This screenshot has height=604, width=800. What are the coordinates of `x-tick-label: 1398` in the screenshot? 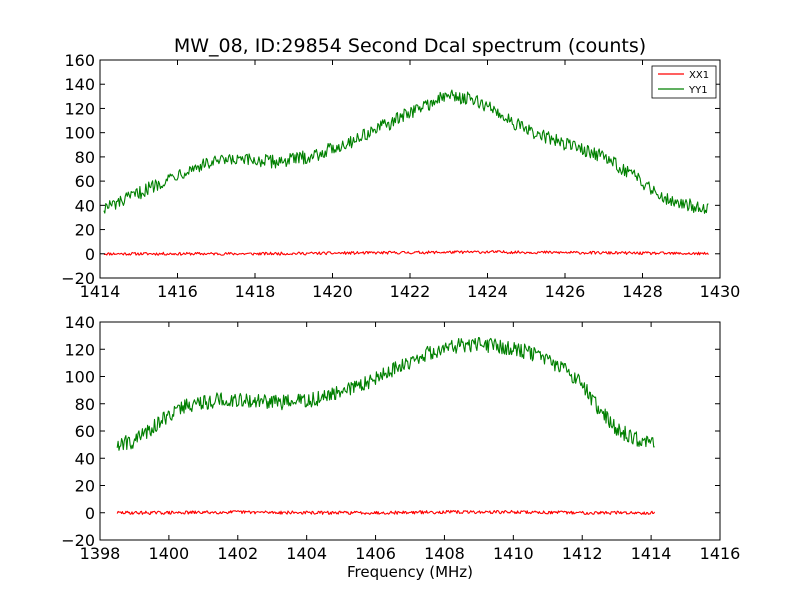 It's located at (100, 553).